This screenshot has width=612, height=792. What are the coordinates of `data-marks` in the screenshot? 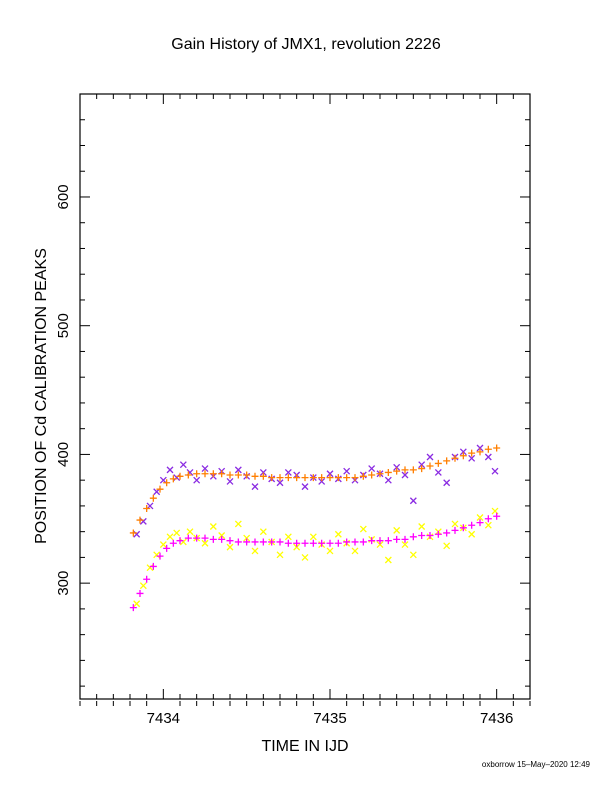 It's located at (315, 528).